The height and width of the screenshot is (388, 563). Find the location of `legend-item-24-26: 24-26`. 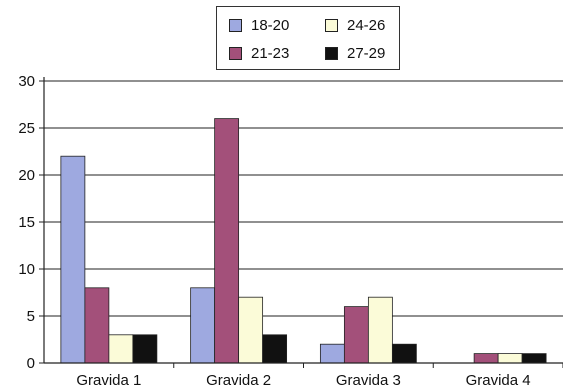

legend-item-24-26: 24-26 is located at coordinates (355, 25).